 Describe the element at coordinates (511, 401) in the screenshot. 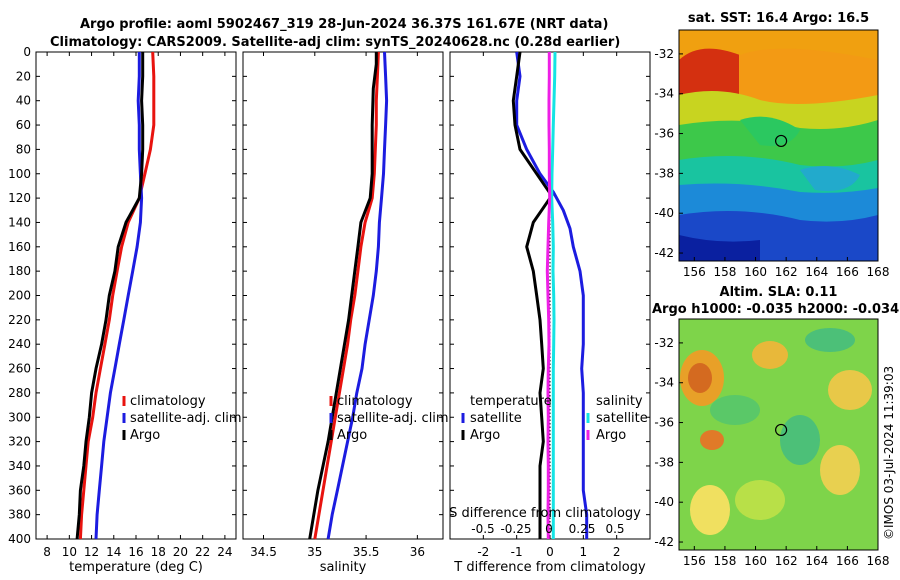

I see `legend-temperature-title: temperature` at that location.